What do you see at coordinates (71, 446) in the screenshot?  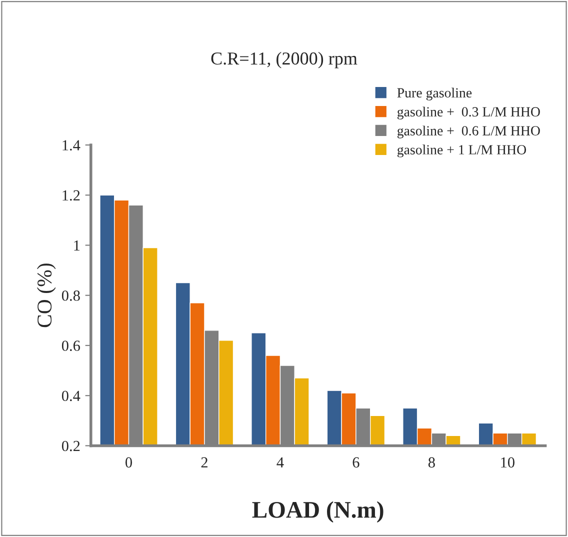 I see `y-tick-label: 0.2` at bounding box center [71, 446].